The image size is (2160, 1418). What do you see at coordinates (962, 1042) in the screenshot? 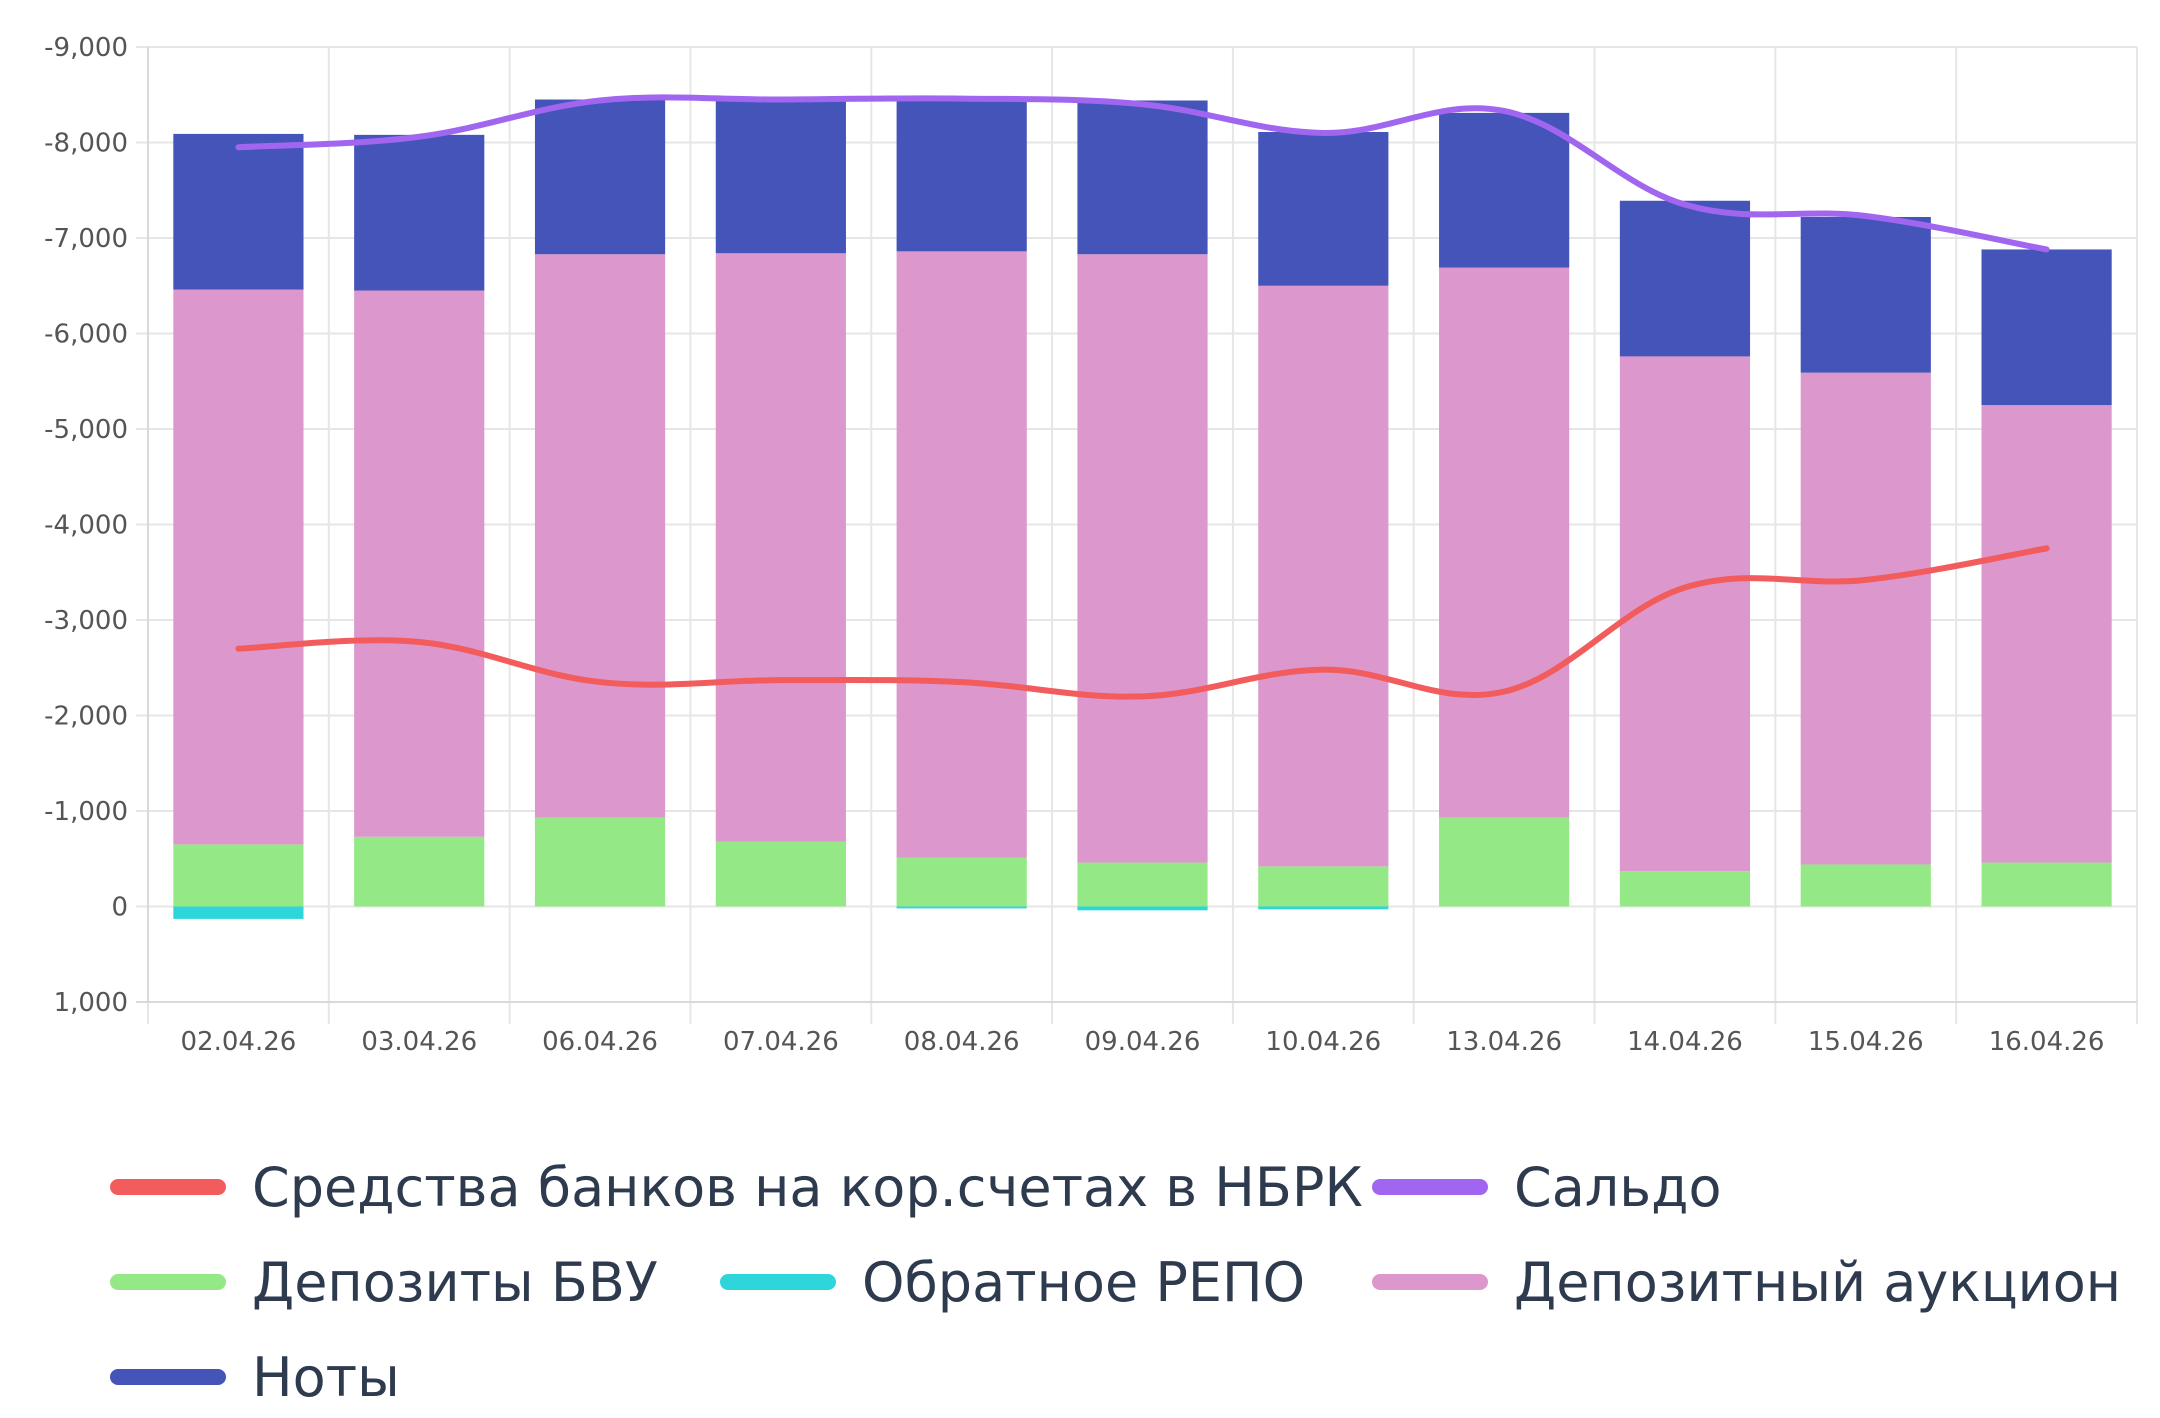
I see `x-tick-label: 08.04.26` at bounding box center [962, 1042].